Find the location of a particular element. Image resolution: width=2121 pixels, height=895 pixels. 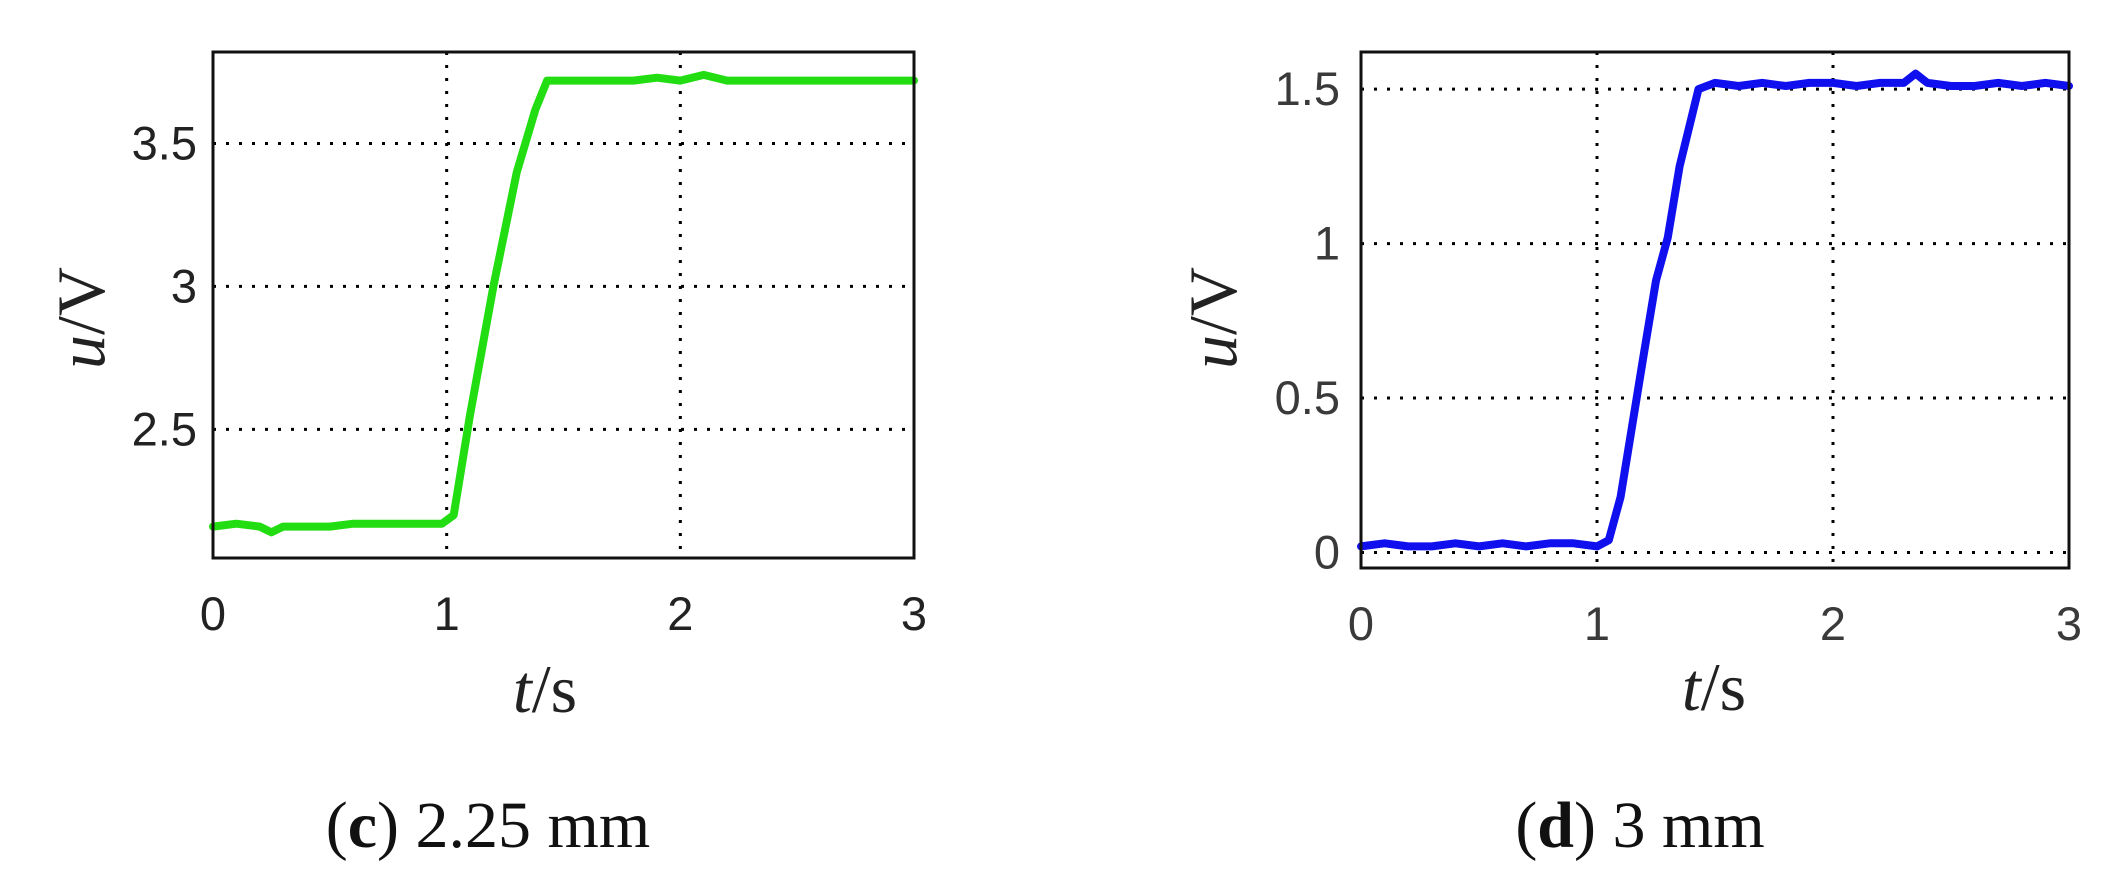

caption-letter-d: d is located at coordinates (1555, 825).